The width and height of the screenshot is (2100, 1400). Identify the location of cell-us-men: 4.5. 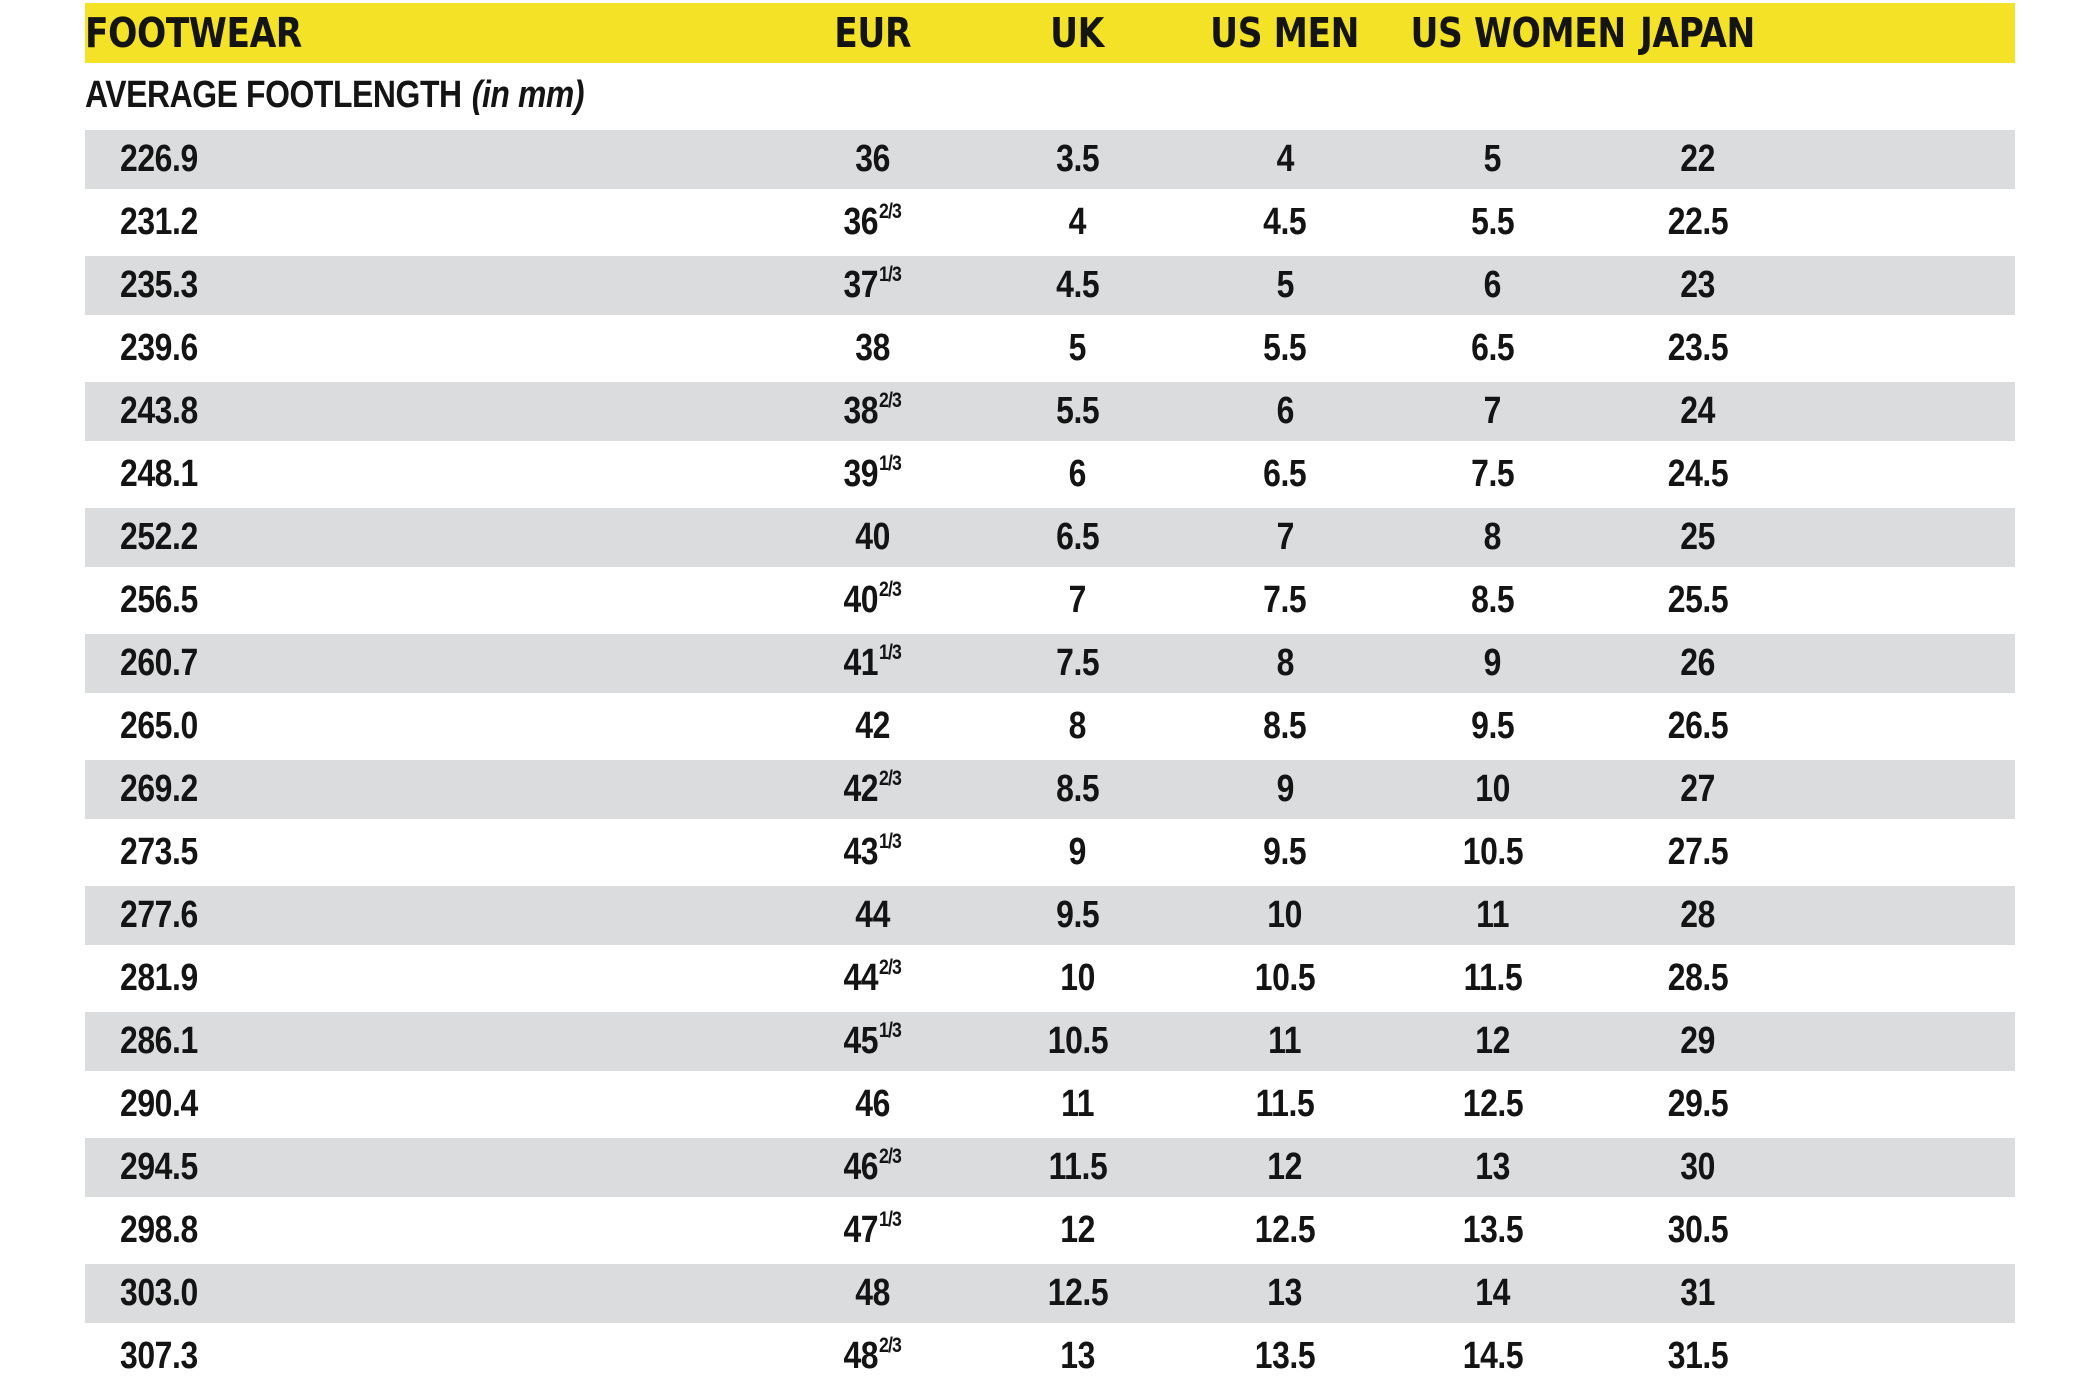
(1285, 222).